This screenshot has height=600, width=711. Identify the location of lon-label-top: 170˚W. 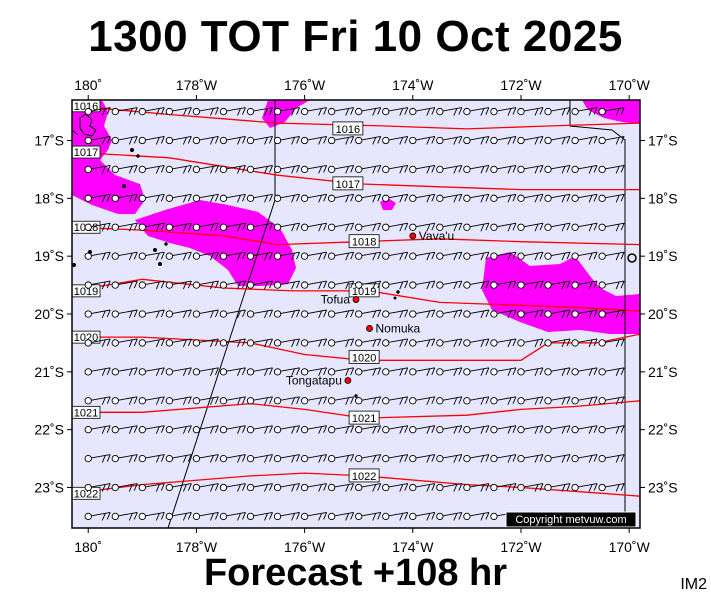
(630, 85).